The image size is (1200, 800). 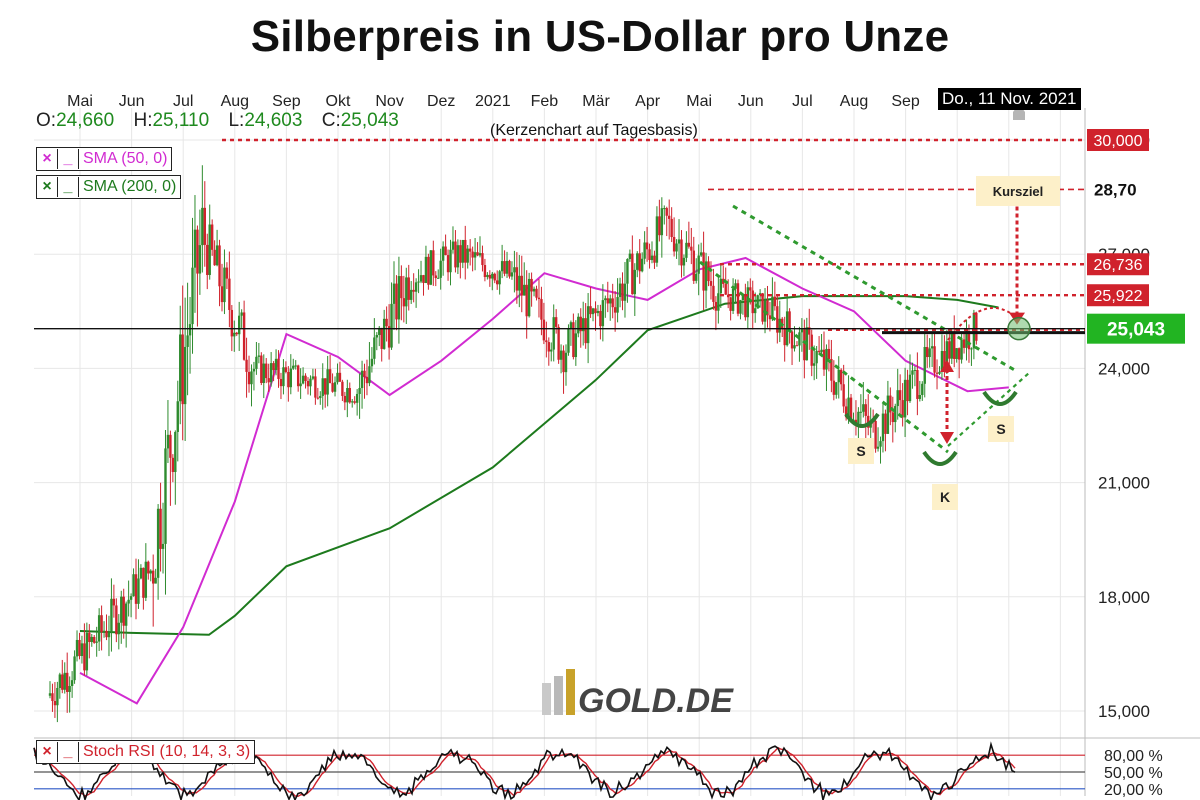 What do you see at coordinates (1133, 756) in the screenshot?
I see `stoch-level-label: 80,00 %` at bounding box center [1133, 756].